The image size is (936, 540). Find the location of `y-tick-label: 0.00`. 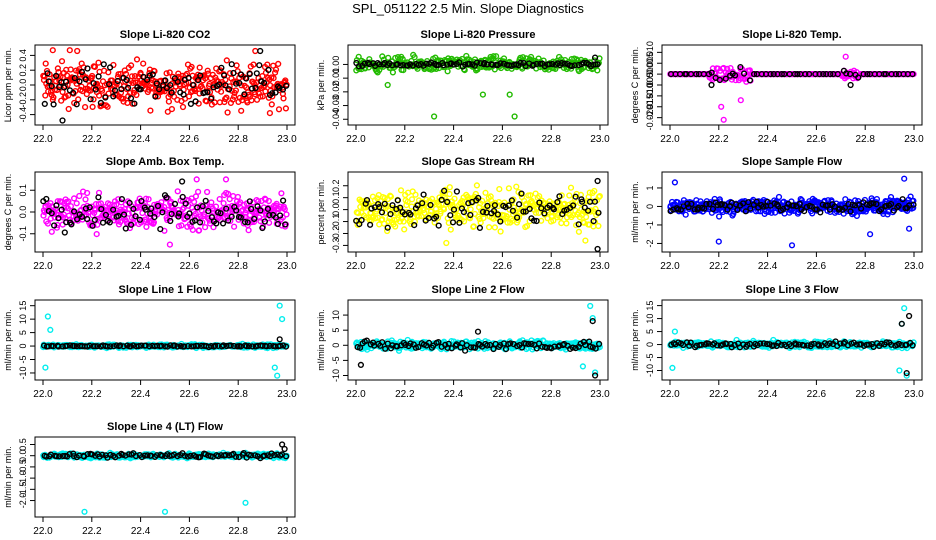

y-tick-label: 0.00 is located at coordinates (336, 65).